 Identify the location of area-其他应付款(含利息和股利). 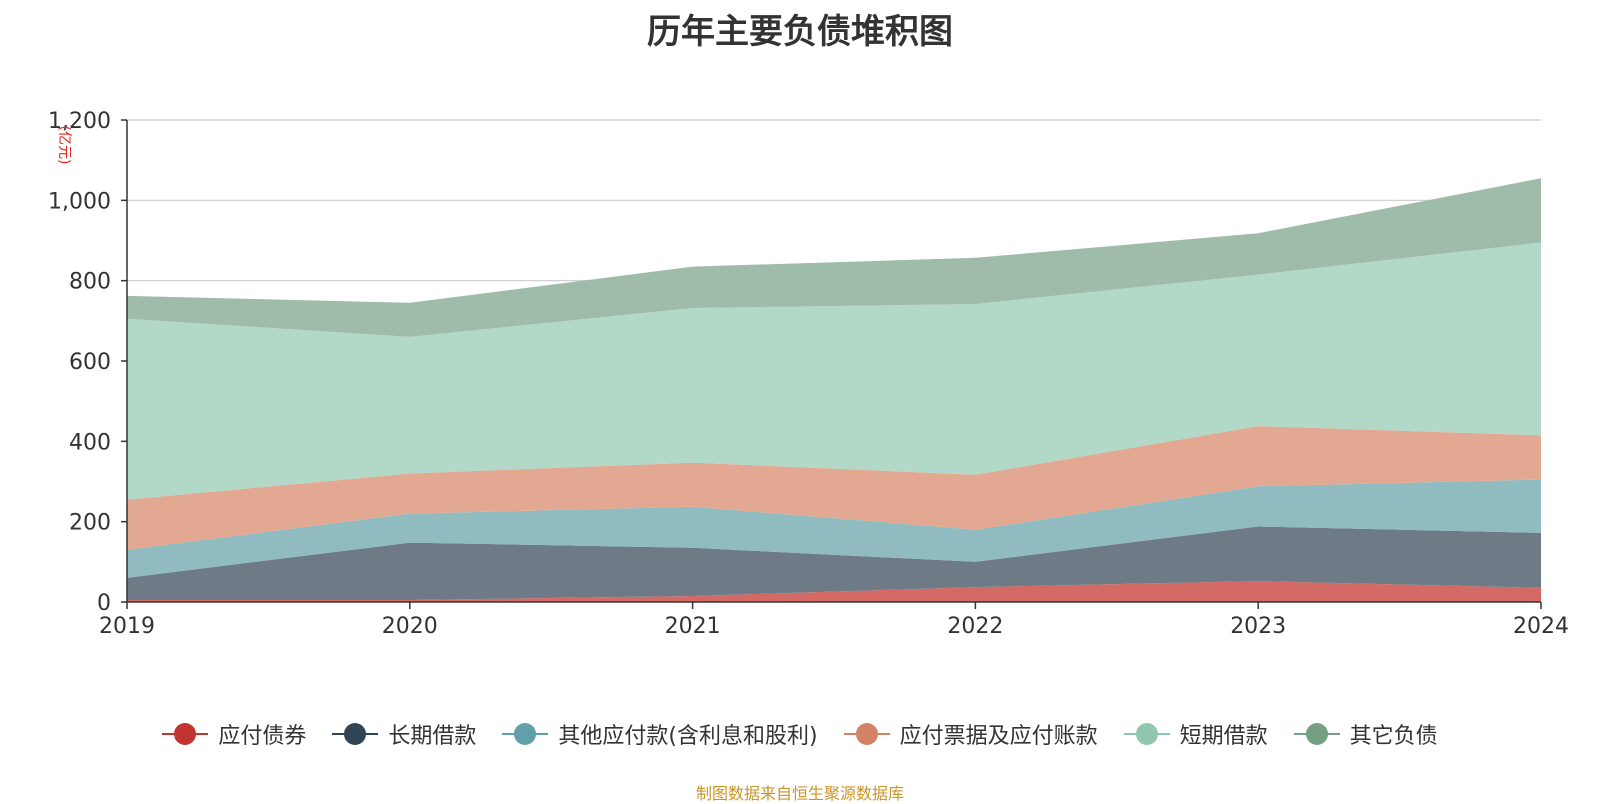
(834, 528).